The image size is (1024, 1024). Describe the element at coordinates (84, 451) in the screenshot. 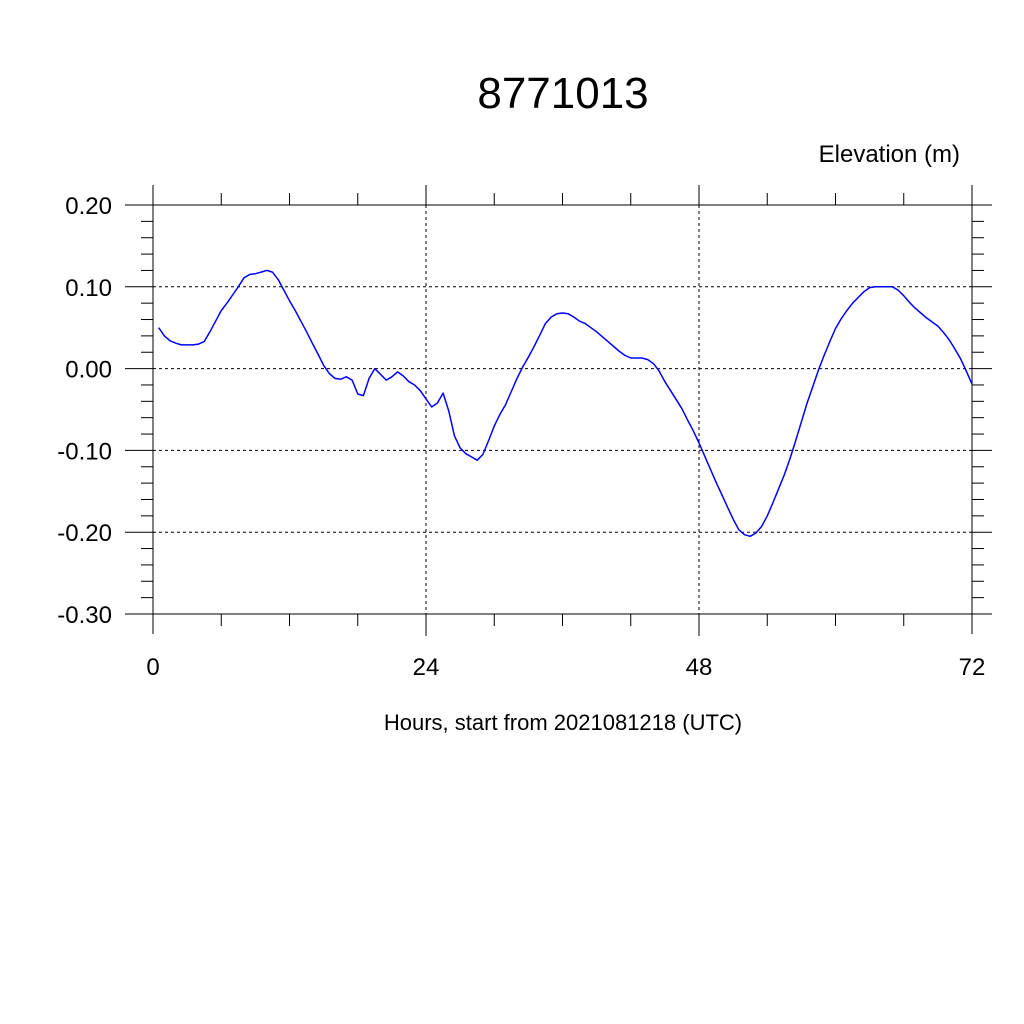

I see `y-tick-label: -0.10` at that location.